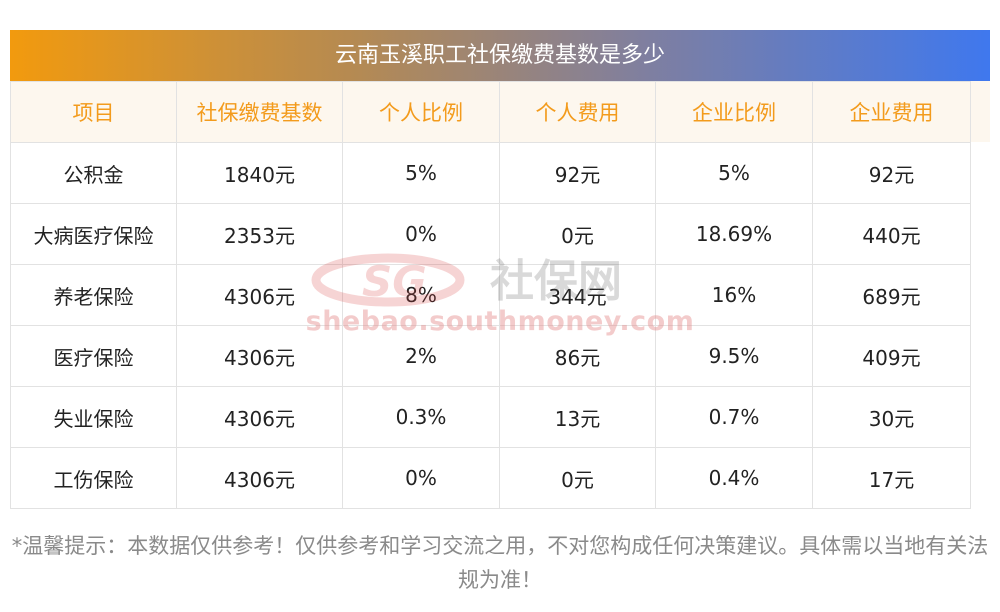 The image size is (1000, 612). Describe the element at coordinates (93, 417) in the screenshot. I see `cell-item: 失业保险` at that location.